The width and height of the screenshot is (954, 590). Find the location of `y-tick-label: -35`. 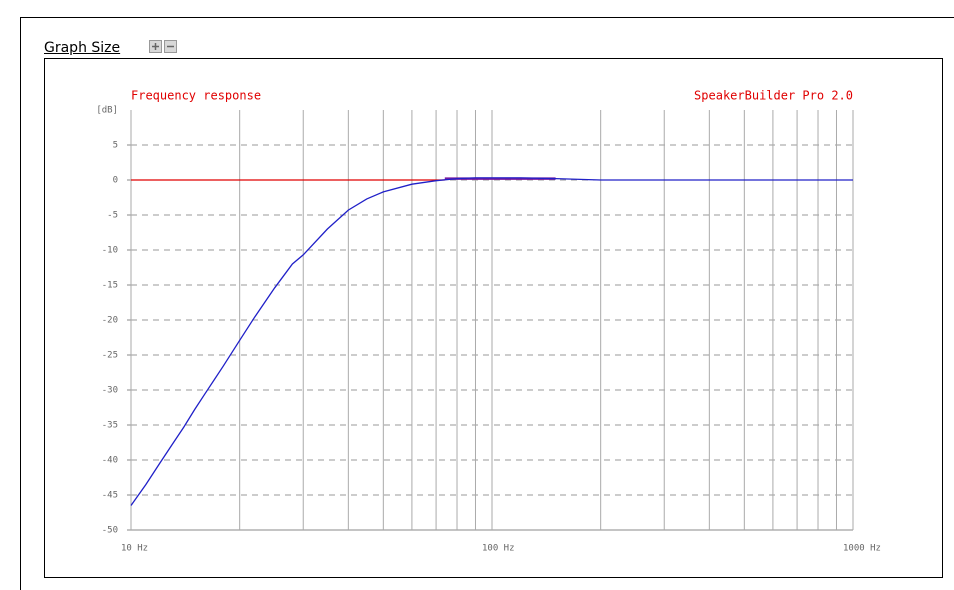

y-tick-label: -35 is located at coordinates (110, 426).